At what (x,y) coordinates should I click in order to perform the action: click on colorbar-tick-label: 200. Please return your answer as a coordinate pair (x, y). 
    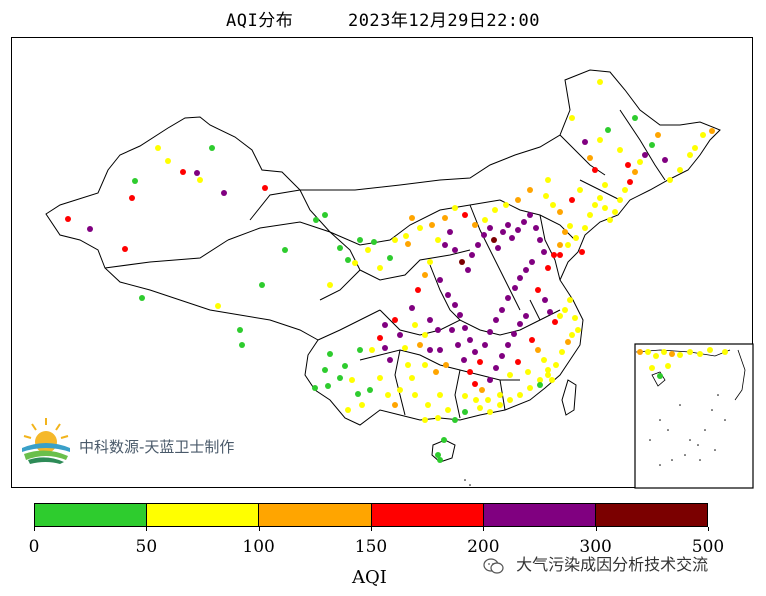
    Looking at the image, I should click on (483, 547).